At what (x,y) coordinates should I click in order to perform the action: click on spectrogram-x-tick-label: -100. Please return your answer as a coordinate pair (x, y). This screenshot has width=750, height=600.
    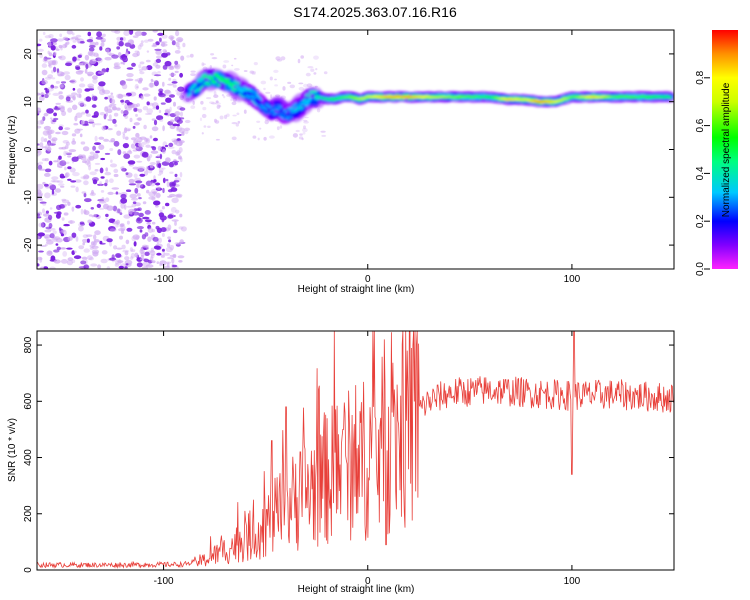
    Looking at the image, I should click on (164, 279).